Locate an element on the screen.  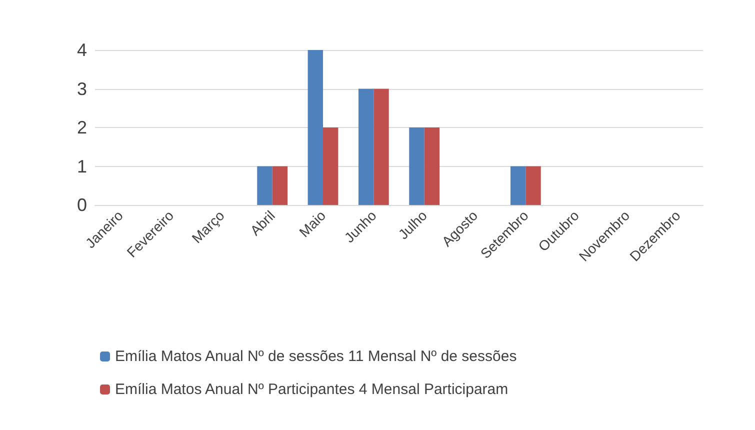
y-tick-label: 0 is located at coordinates (81, 205).